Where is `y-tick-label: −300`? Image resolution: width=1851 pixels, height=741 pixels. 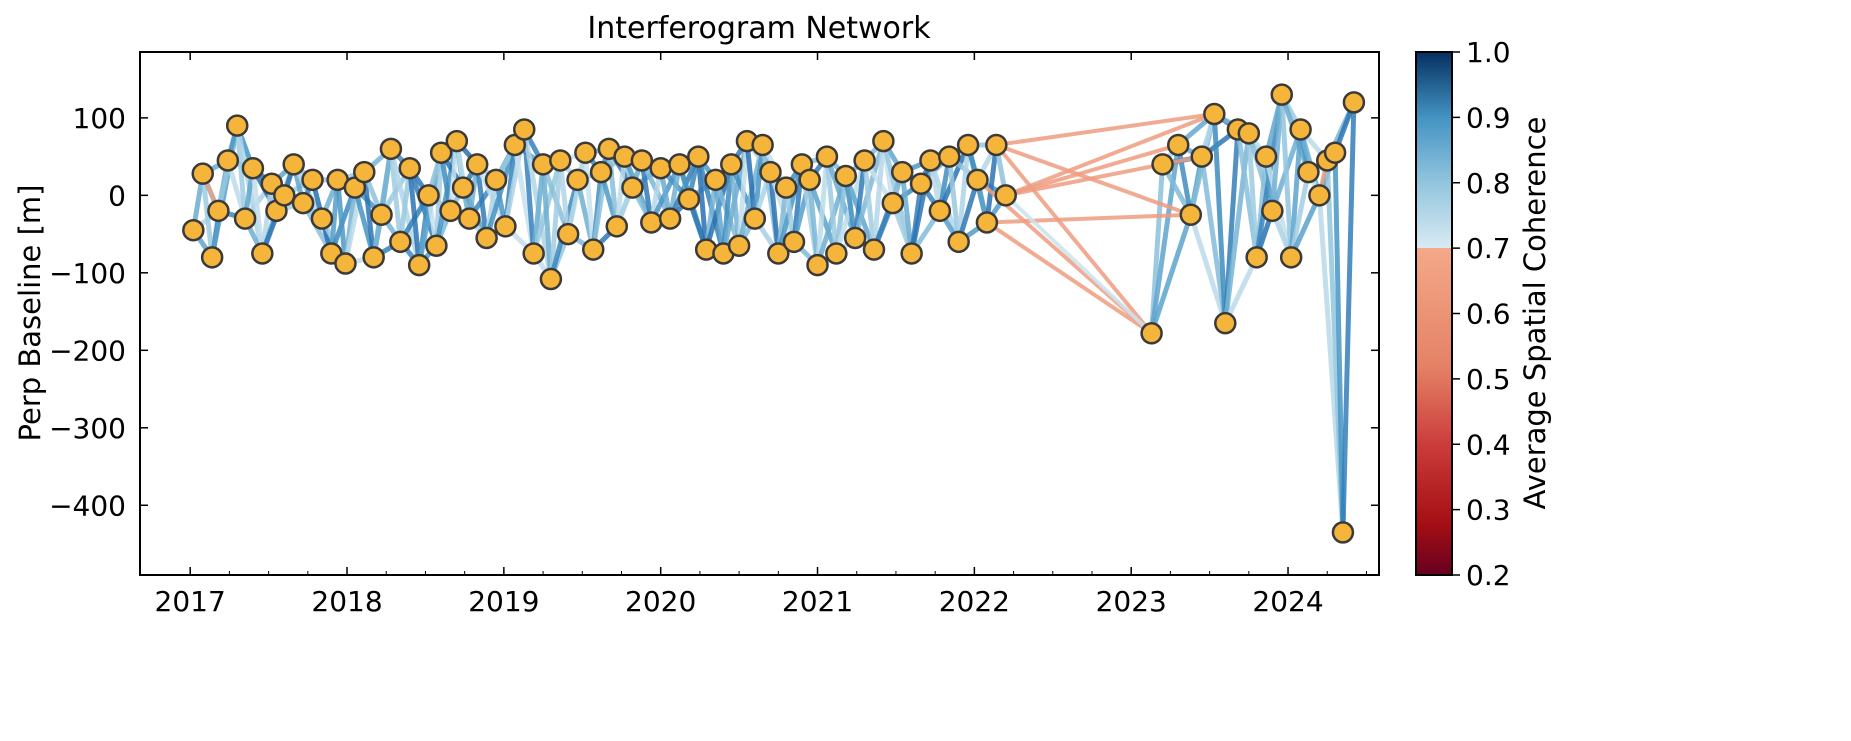 y-tick-label: −300 is located at coordinates (87, 428).